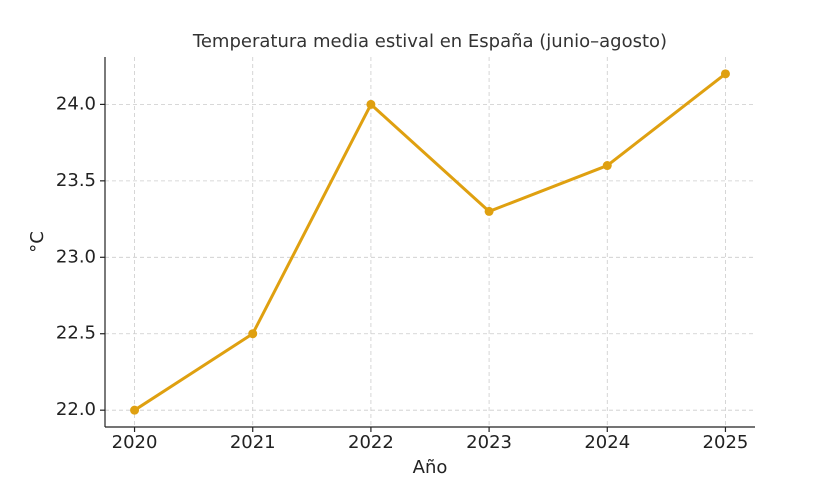 Image resolution: width=840 pixels, height=480 pixels. I want to click on x-axis-label: Año, so click(430, 467).